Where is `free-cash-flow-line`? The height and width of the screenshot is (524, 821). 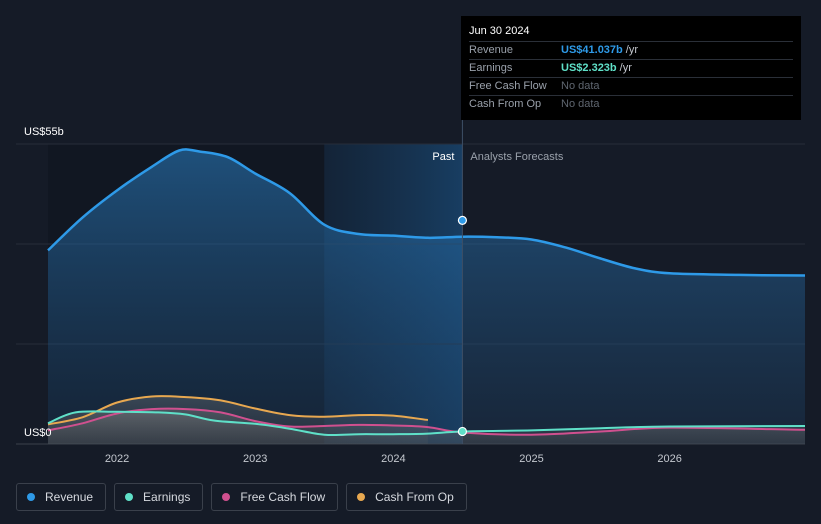
free-cash-flow-line is located at coordinates (426, 421).